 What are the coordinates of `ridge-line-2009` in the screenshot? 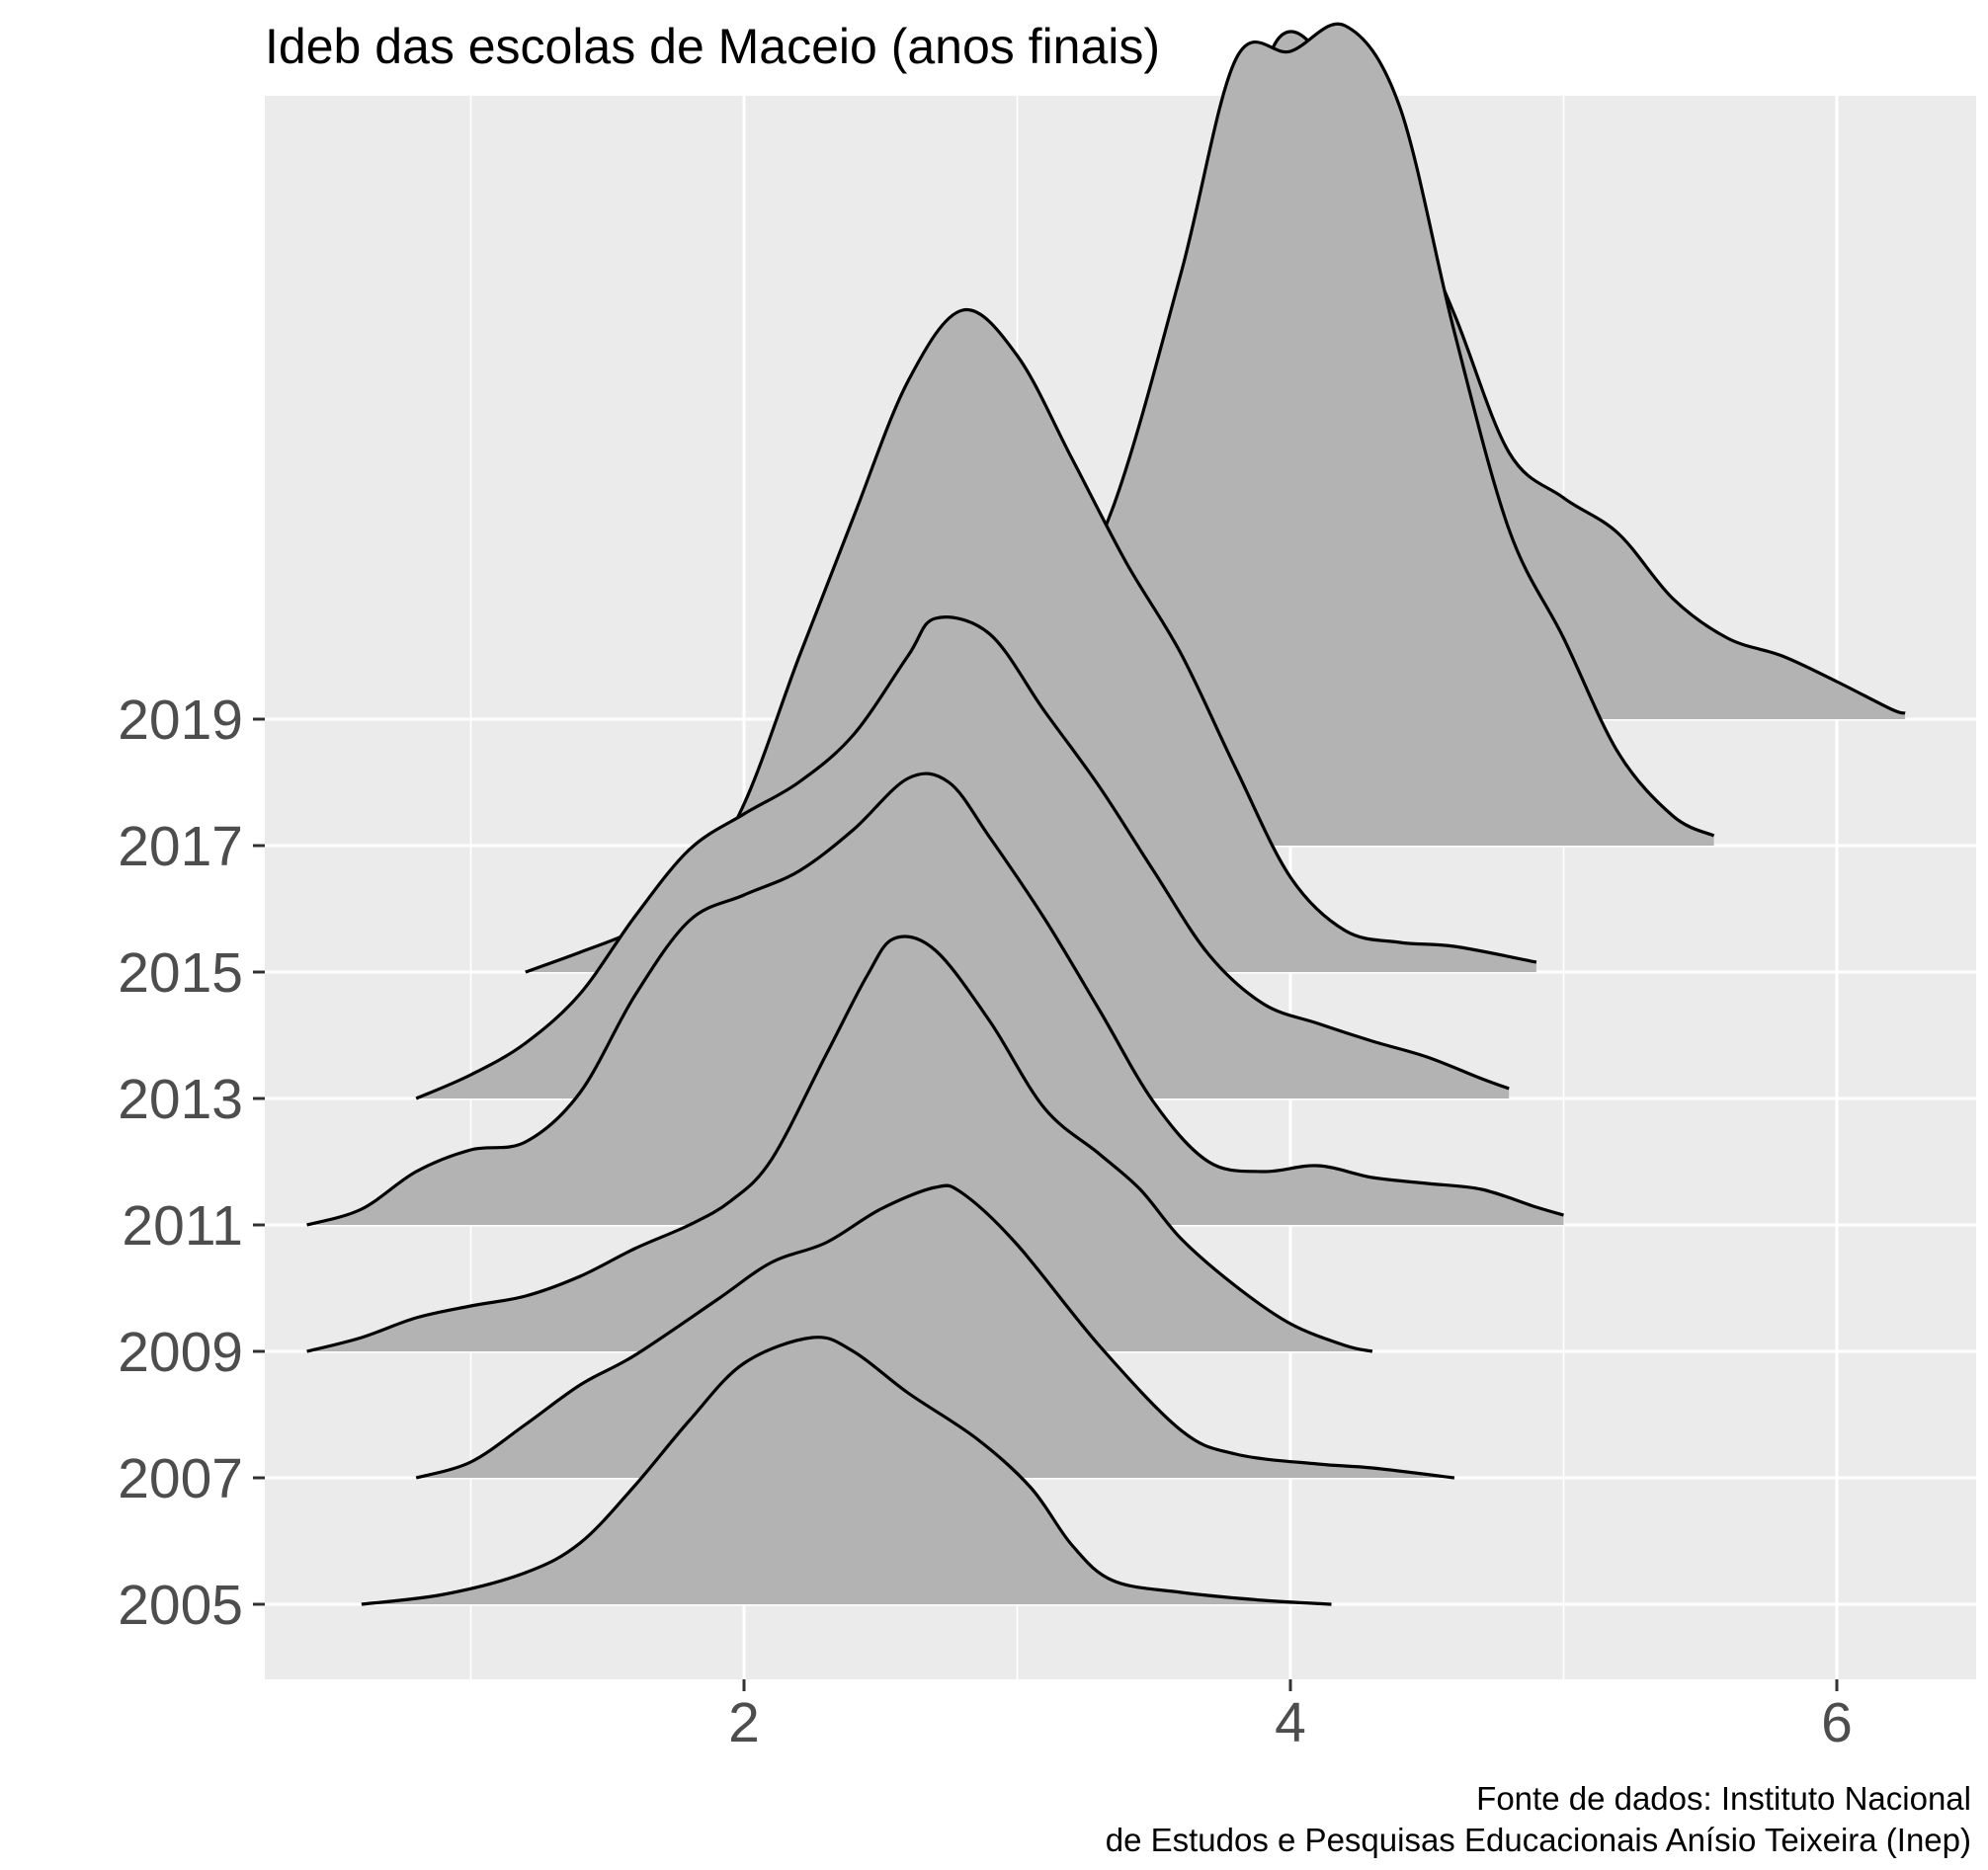 It's located at (839, 1144).